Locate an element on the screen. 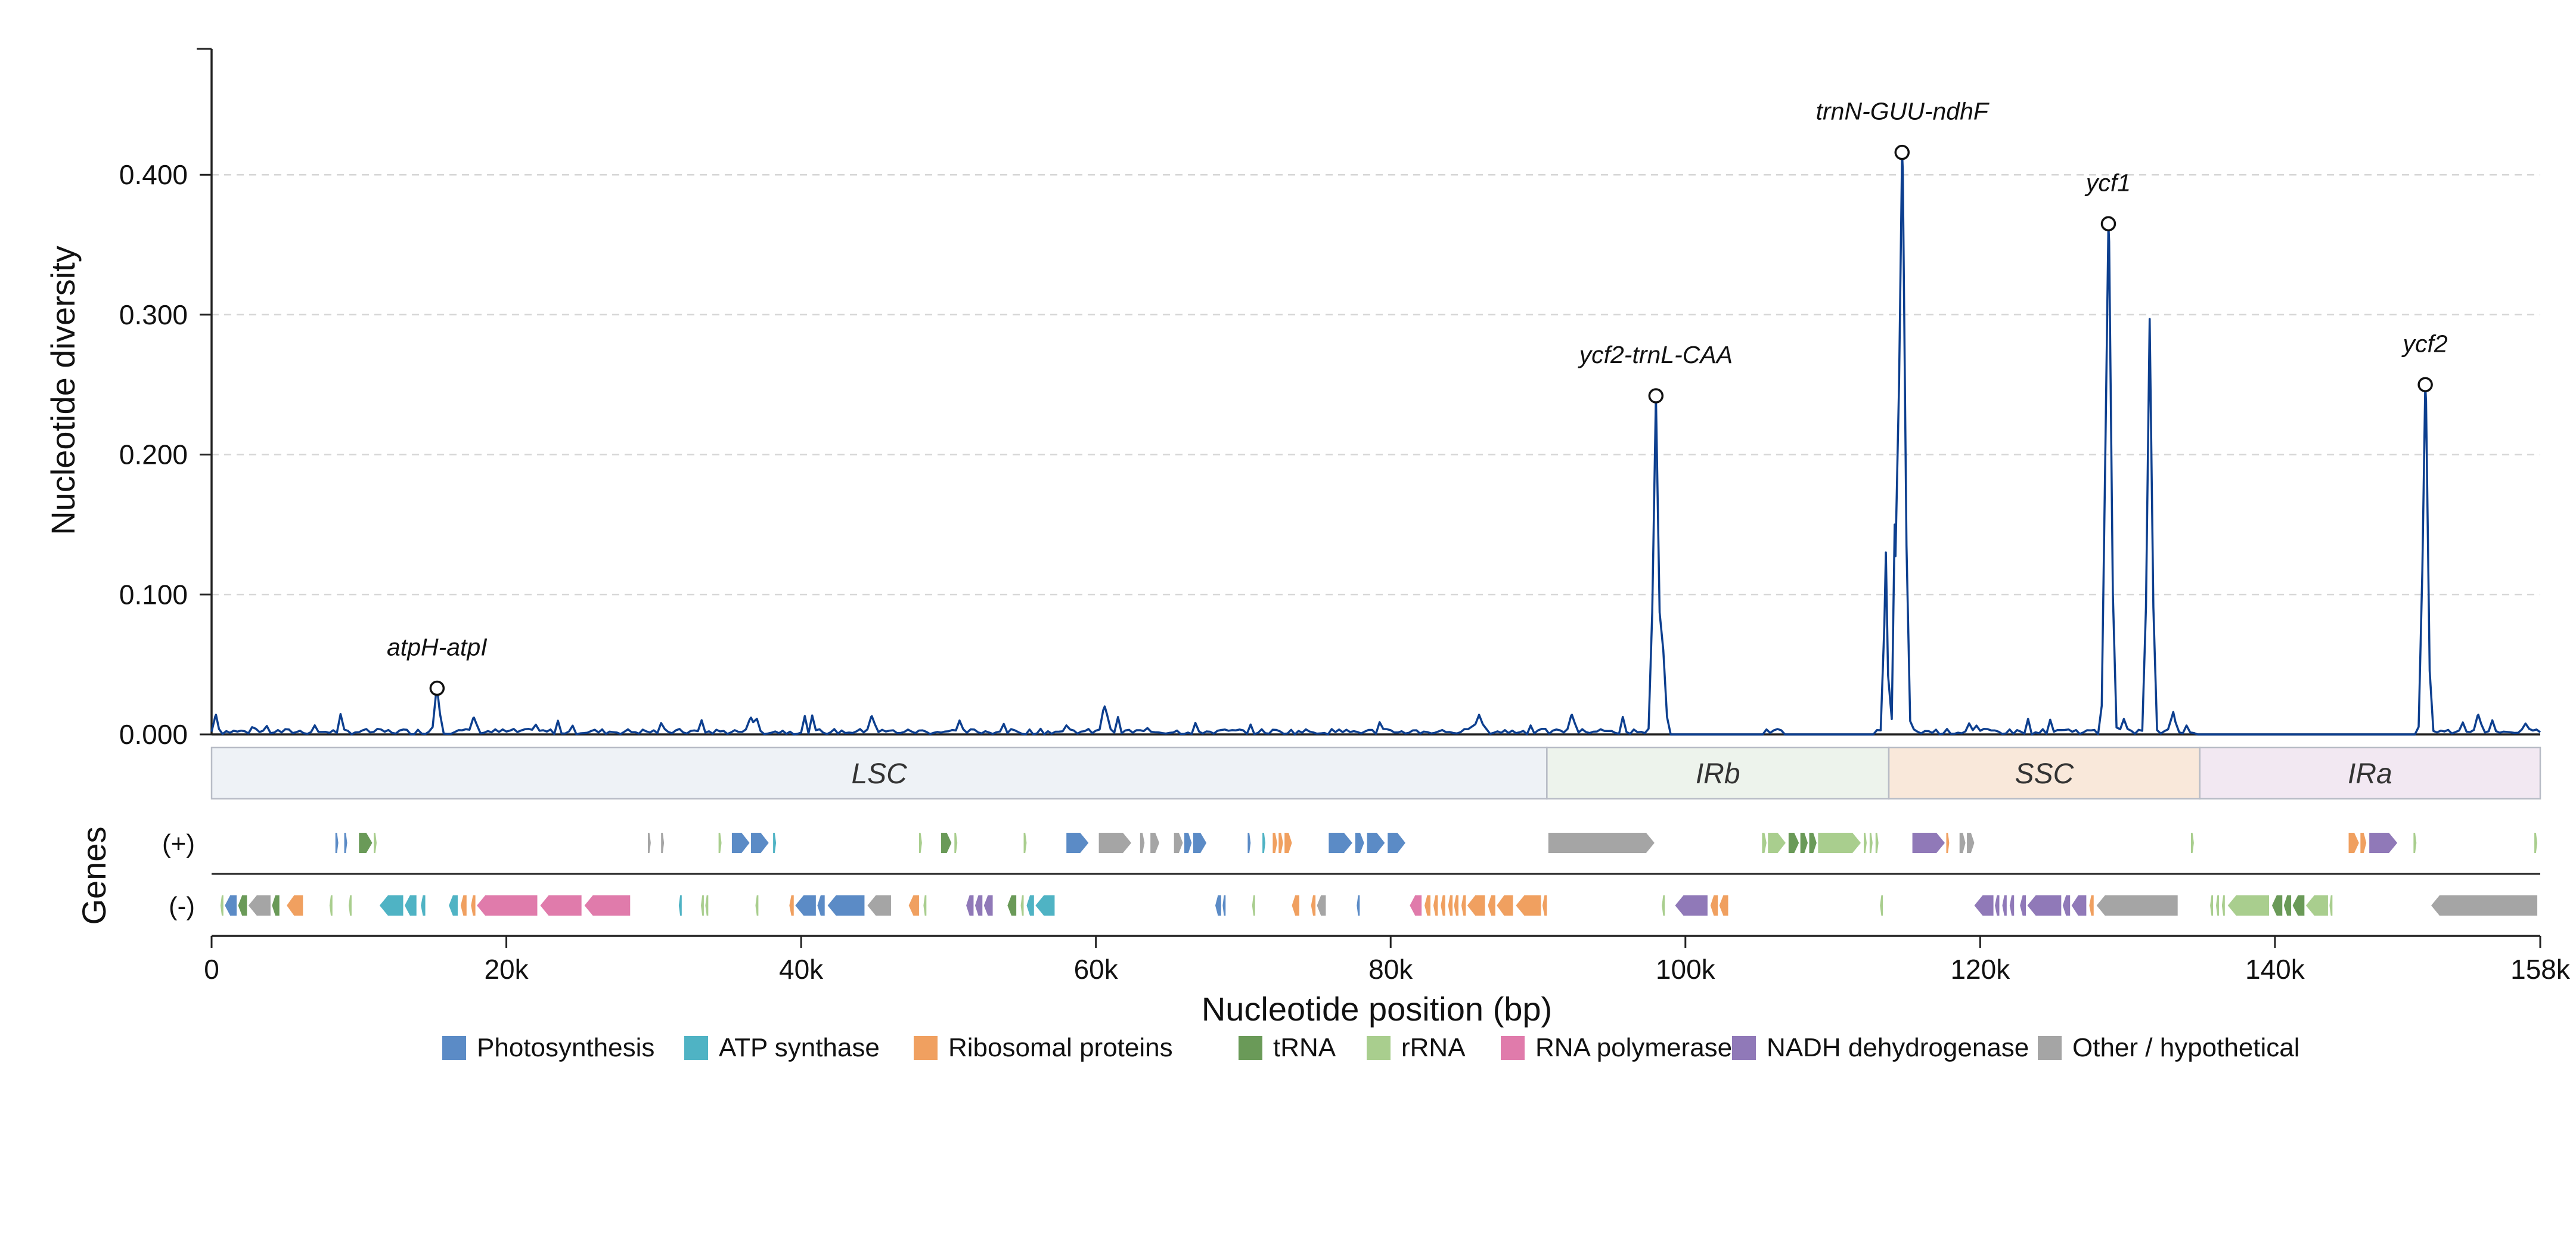 Image resolution: width=2576 pixels, height=1256 pixels. x-tick-label: 100k is located at coordinates (1686, 969).